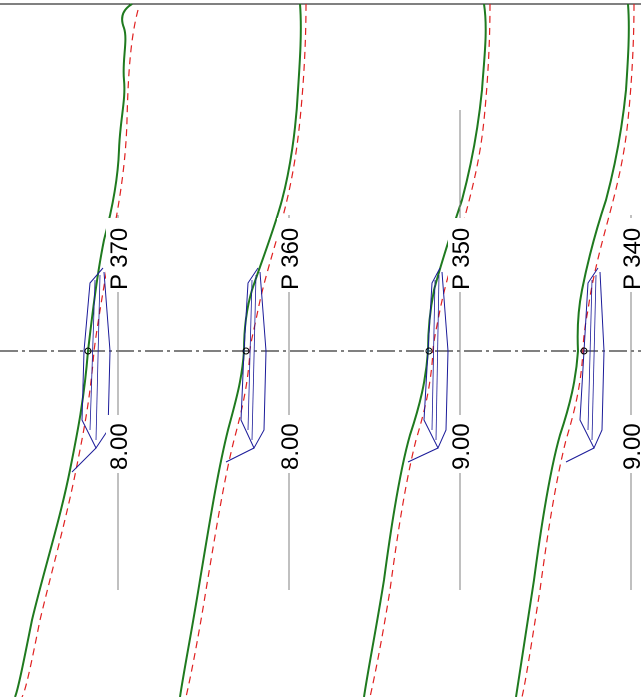 The height and width of the screenshot is (697, 641). What do you see at coordinates (461, 259) in the screenshot?
I see `station-label: P 350` at bounding box center [461, 259].